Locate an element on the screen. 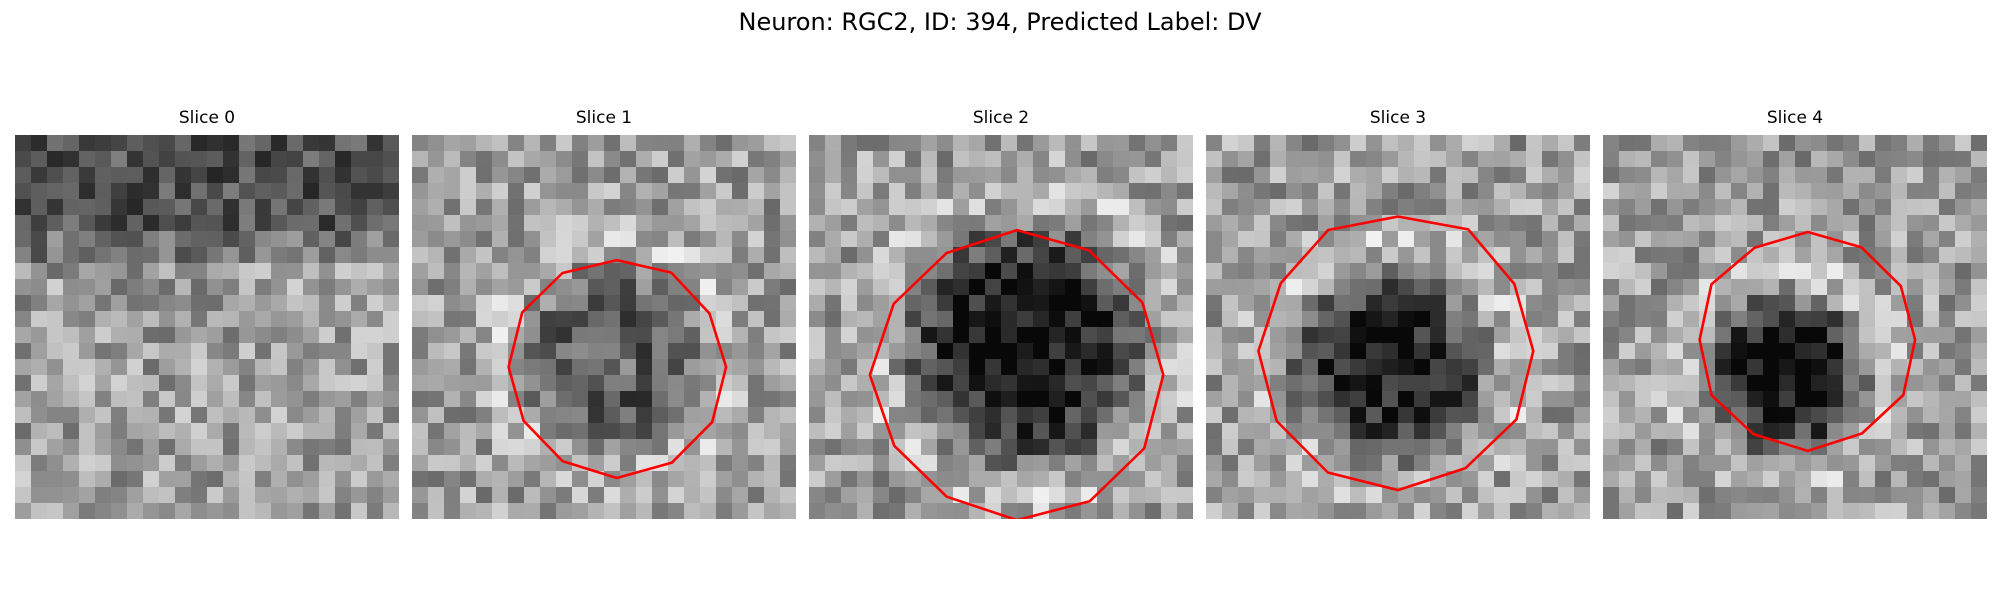  slice-title: Slice 2 is located at coordinates (1001, 118).